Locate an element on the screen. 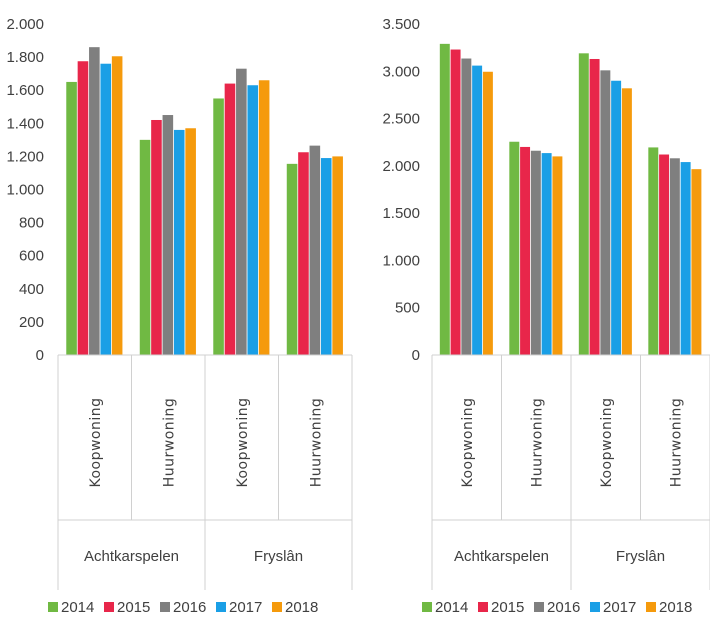 The height and width of the screenshot is (617, 710). y-tick-label: 2.500 is located at coordinates (401, 119).